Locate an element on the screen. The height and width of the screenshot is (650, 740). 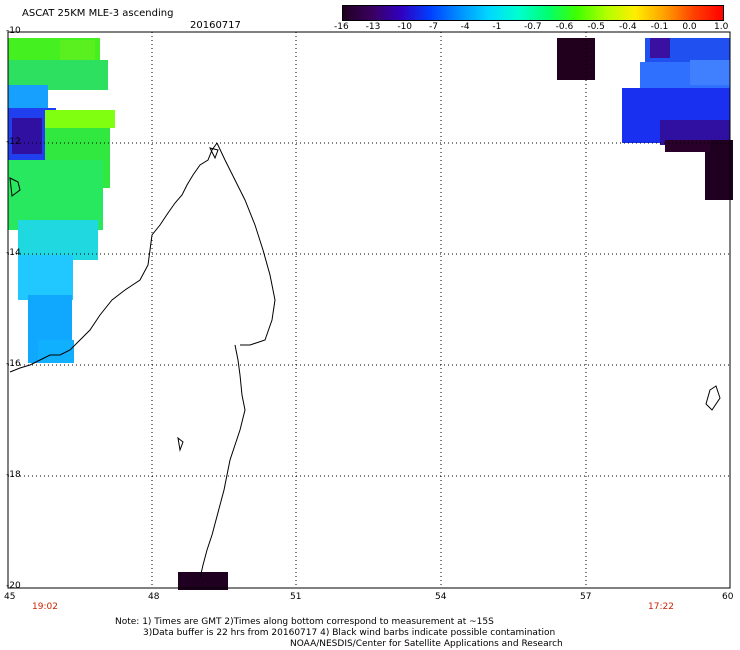
lat-label: -18 is located at coordinates (13, 475).